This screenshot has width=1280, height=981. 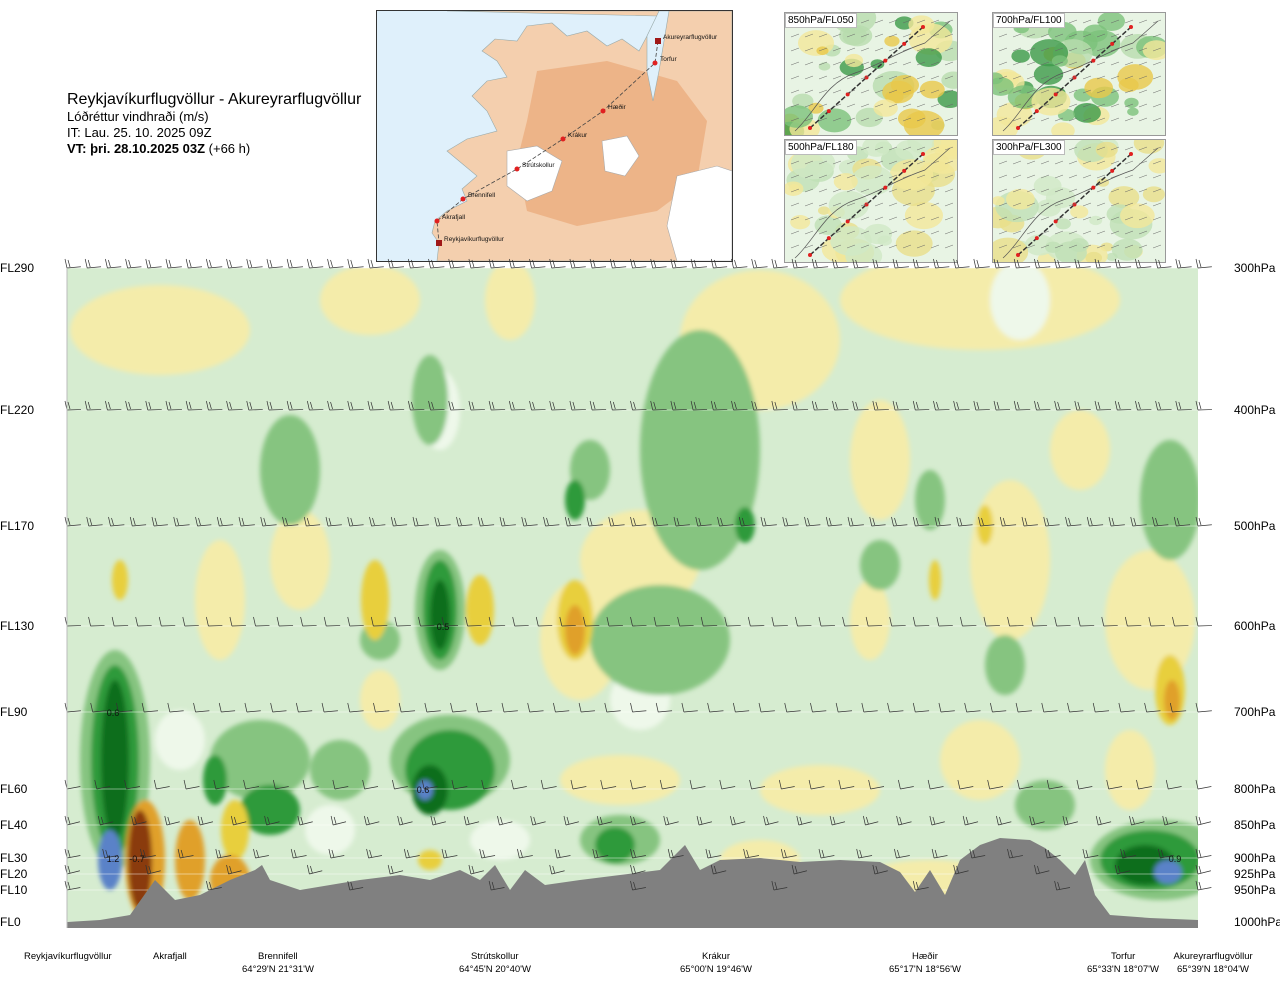 What do you see at coordinates (1079, 201) in the screenshot?
I see `inset-map-300-svg` at bounding box center [1079, 201].